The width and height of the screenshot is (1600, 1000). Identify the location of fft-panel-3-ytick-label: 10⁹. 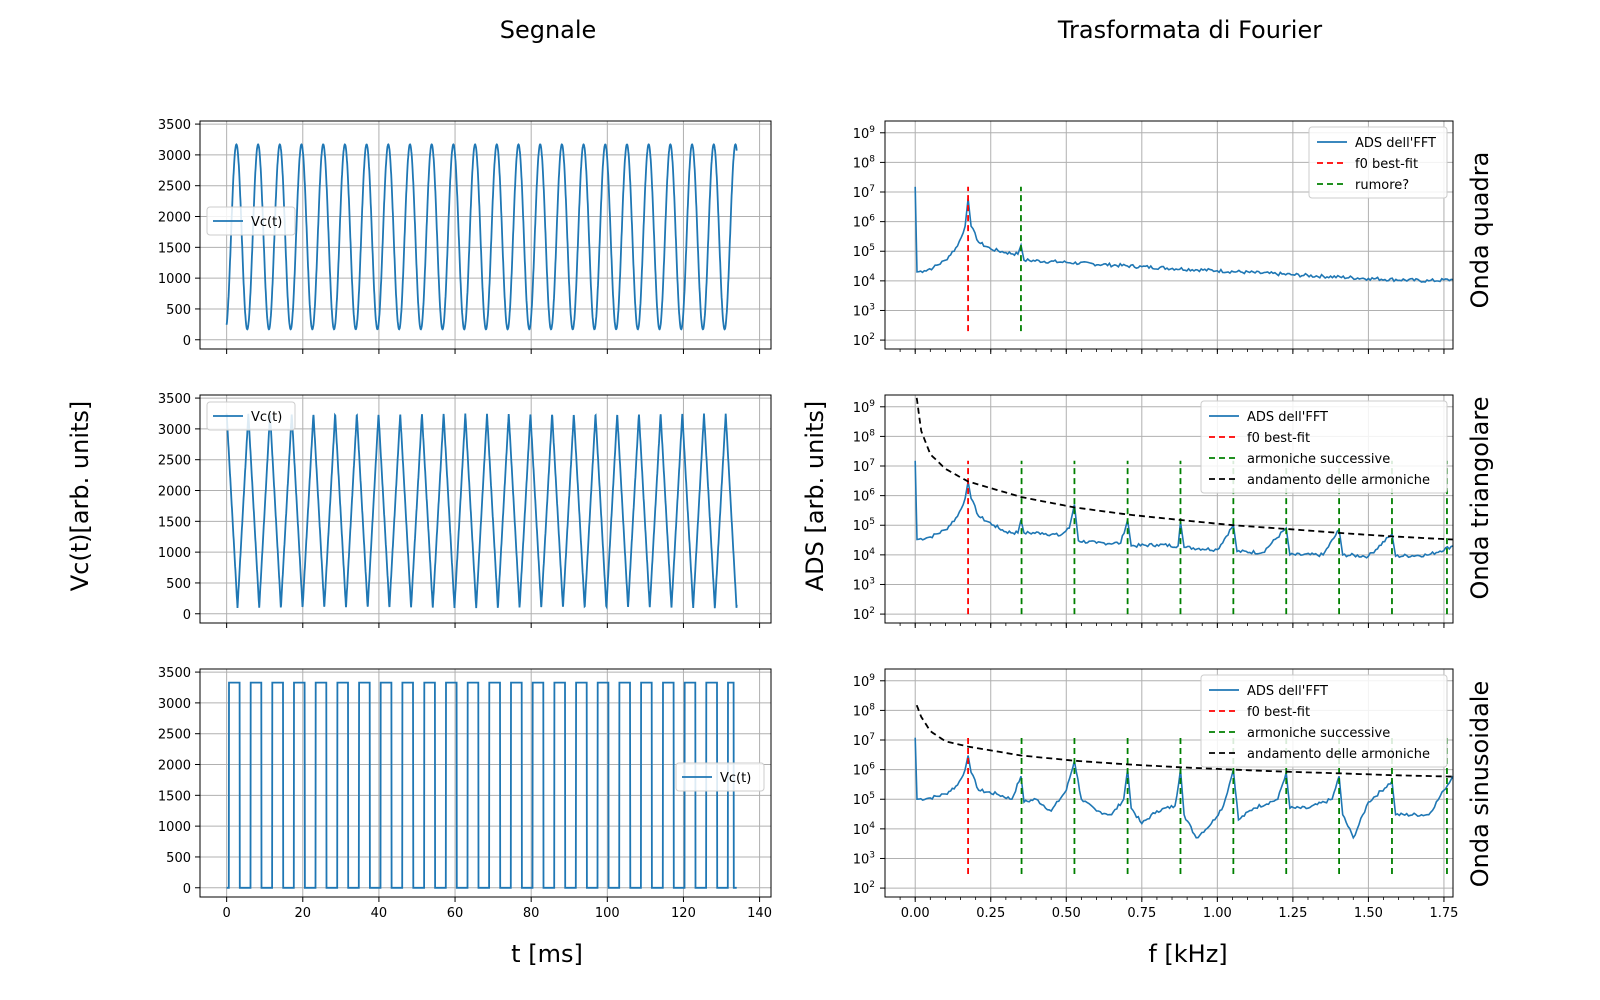
(864, 681).